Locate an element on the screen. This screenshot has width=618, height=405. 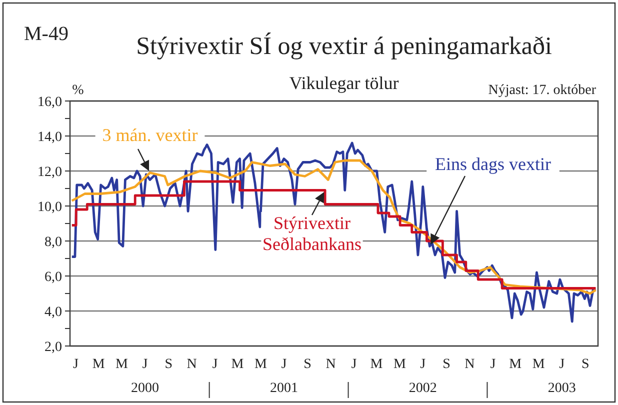
y-axis-title: % is located at coordinates (78, 90).